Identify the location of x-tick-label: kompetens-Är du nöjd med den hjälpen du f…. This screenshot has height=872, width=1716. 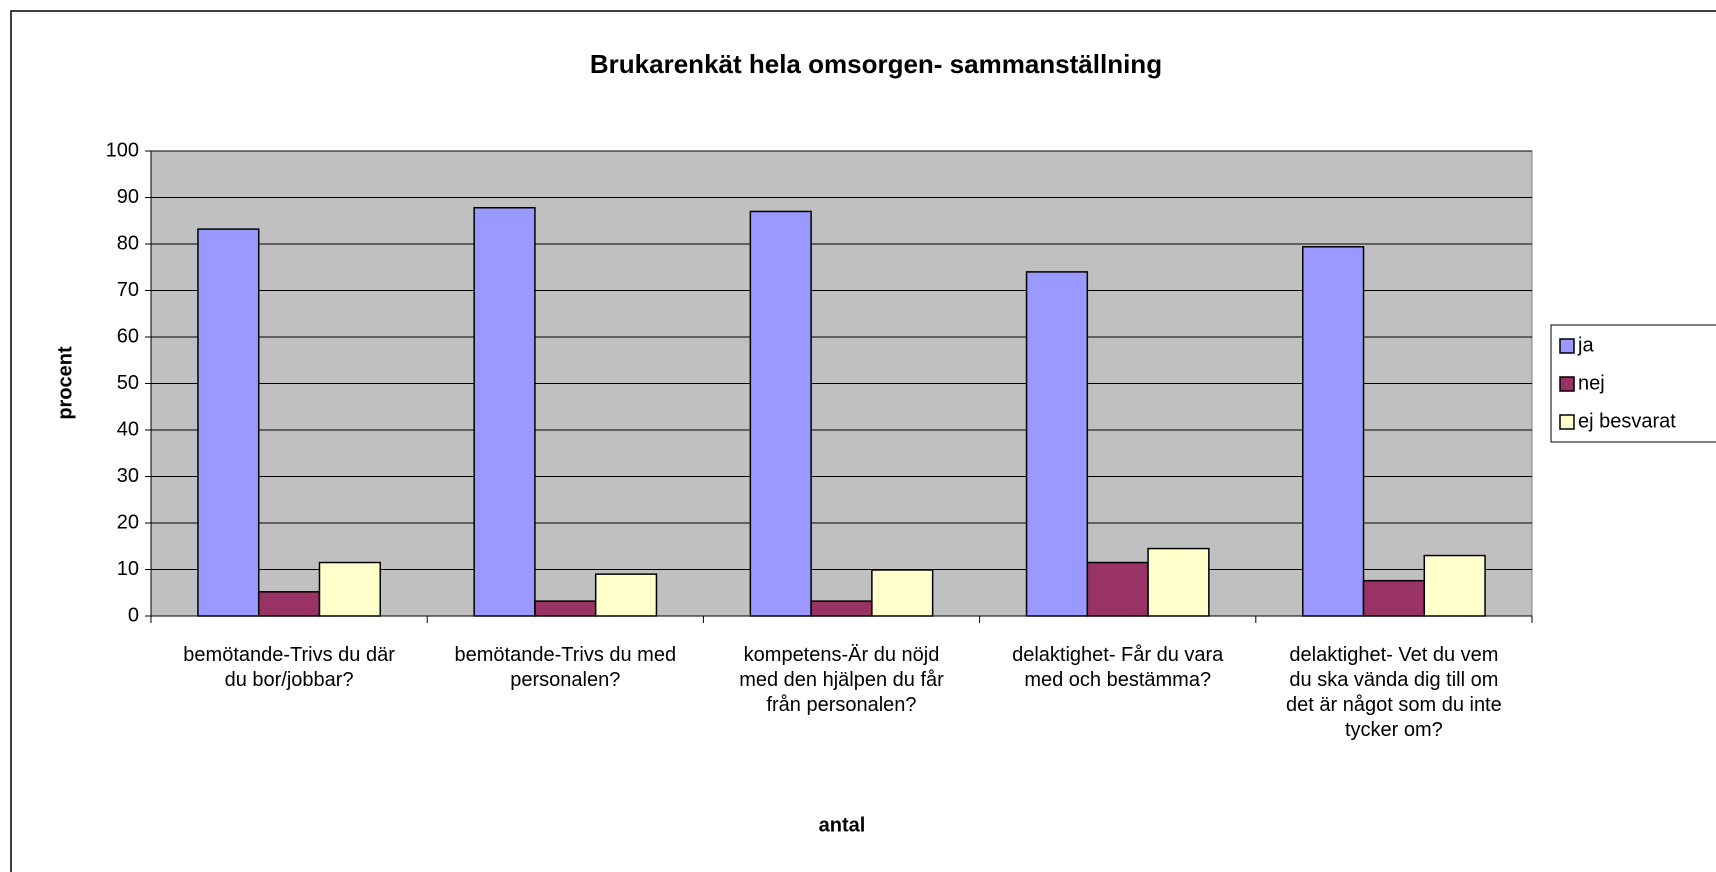
(841, 680).